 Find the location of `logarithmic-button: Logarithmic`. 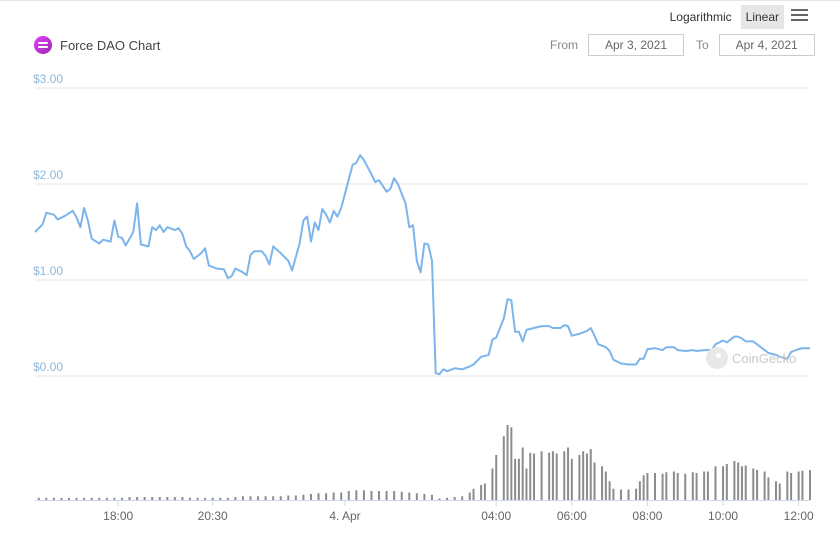

logarithmic-button: Logarithmic is located at coordinates (700, 17).